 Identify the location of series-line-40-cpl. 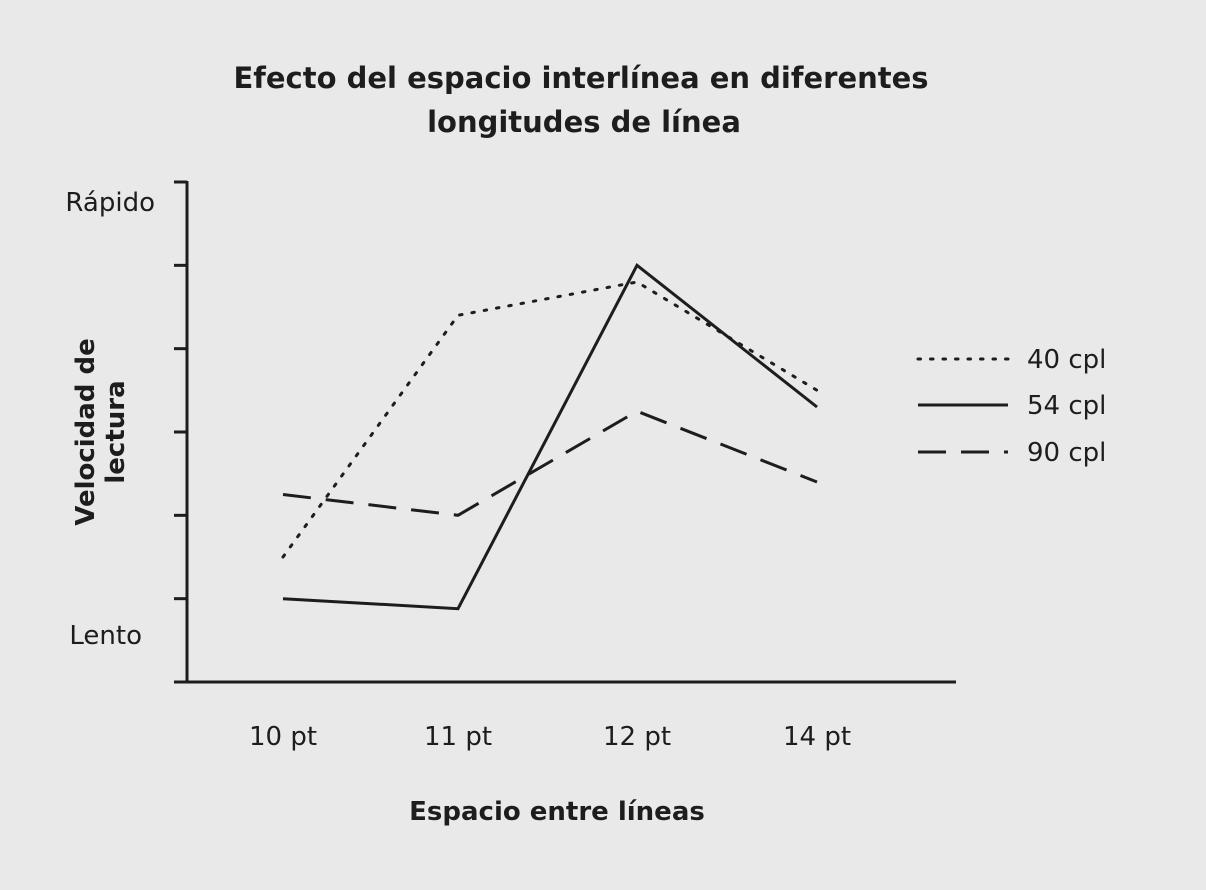
(550, 419).